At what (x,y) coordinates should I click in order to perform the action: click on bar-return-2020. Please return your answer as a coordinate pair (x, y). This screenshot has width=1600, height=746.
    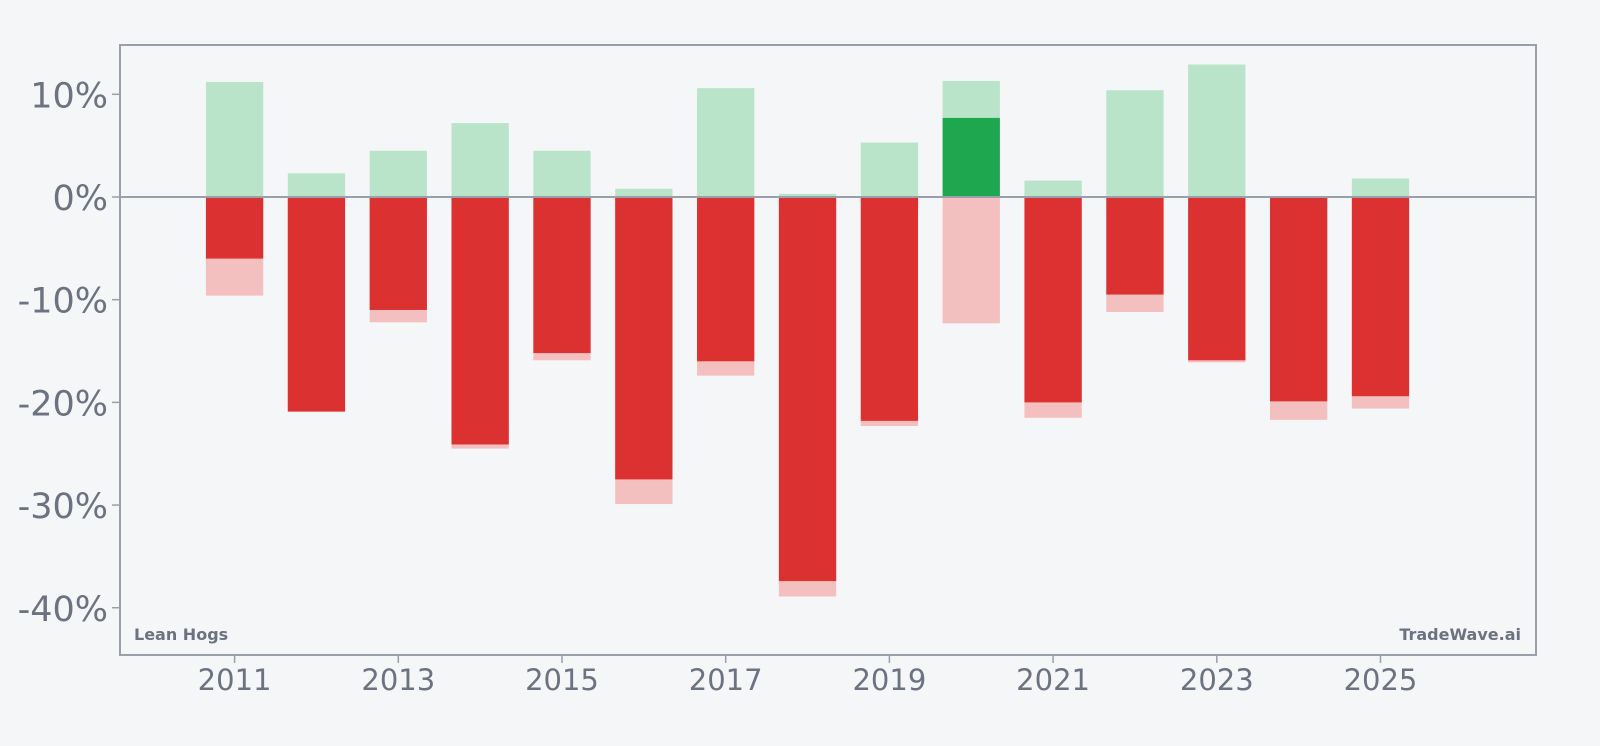
    Looking at the image, I should click on (971, 157).